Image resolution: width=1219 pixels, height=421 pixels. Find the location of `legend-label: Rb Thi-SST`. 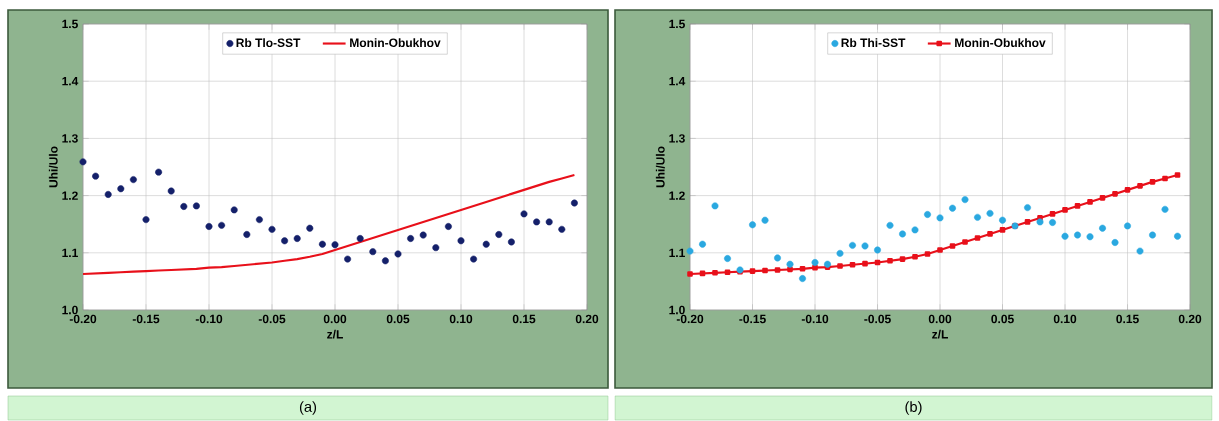

legend-label: Rb Thi-SST is located at coordinates (873, 42).